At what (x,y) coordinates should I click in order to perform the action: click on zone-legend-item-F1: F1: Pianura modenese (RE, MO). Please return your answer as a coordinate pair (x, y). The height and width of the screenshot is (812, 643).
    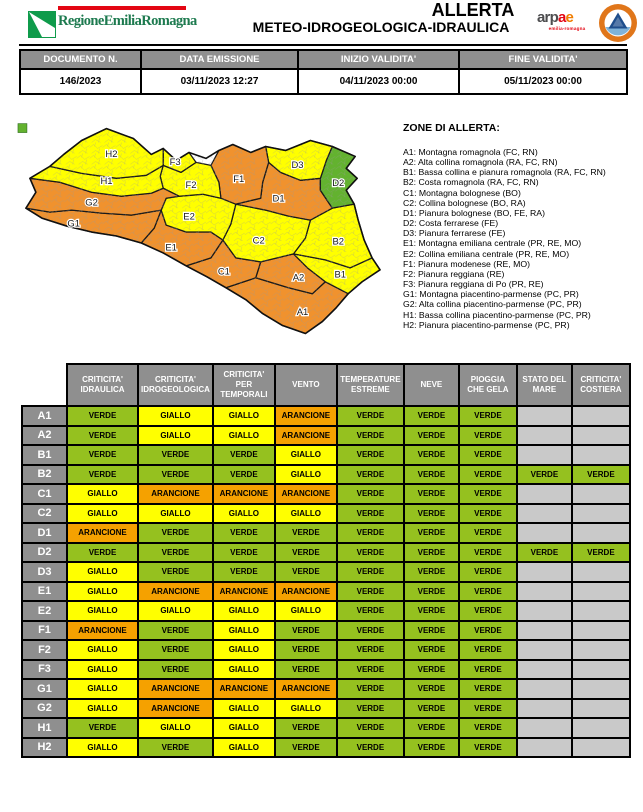
    Looking at the image, I should click on (466, 263).